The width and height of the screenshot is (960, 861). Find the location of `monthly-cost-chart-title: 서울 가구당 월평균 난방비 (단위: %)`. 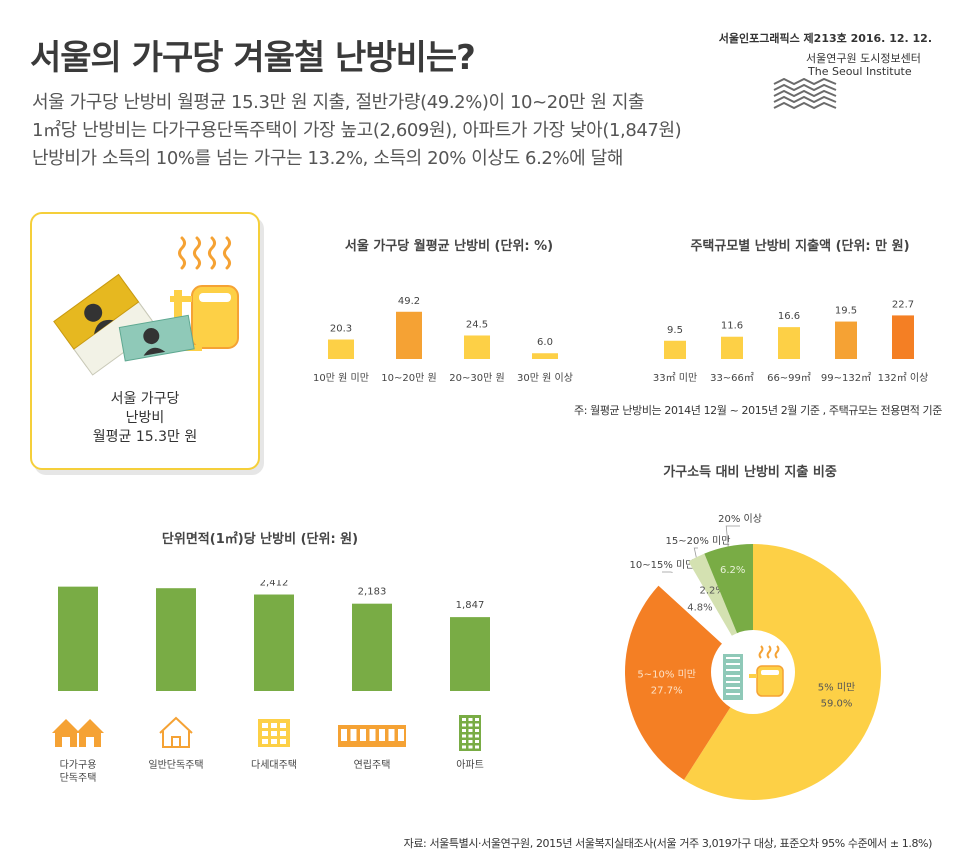

monthly-cost-chart-title: 서울 가구당 월평균 난방비 (단위: %) is located at coordinates (449, 246).